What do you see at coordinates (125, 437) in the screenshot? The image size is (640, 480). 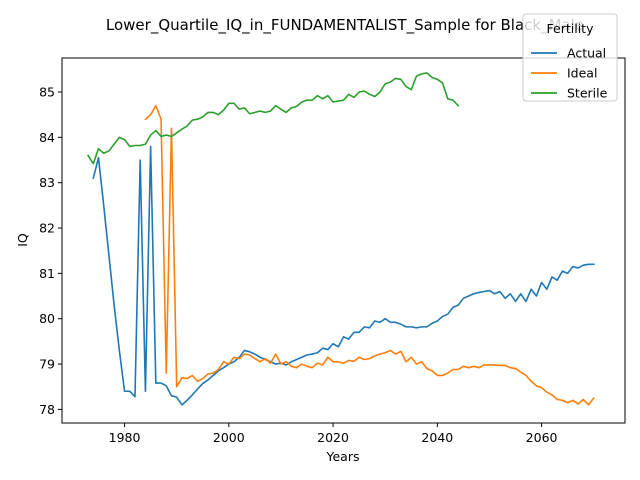 I see `x-tick-label: 1980` at bounding box center [125, 437].